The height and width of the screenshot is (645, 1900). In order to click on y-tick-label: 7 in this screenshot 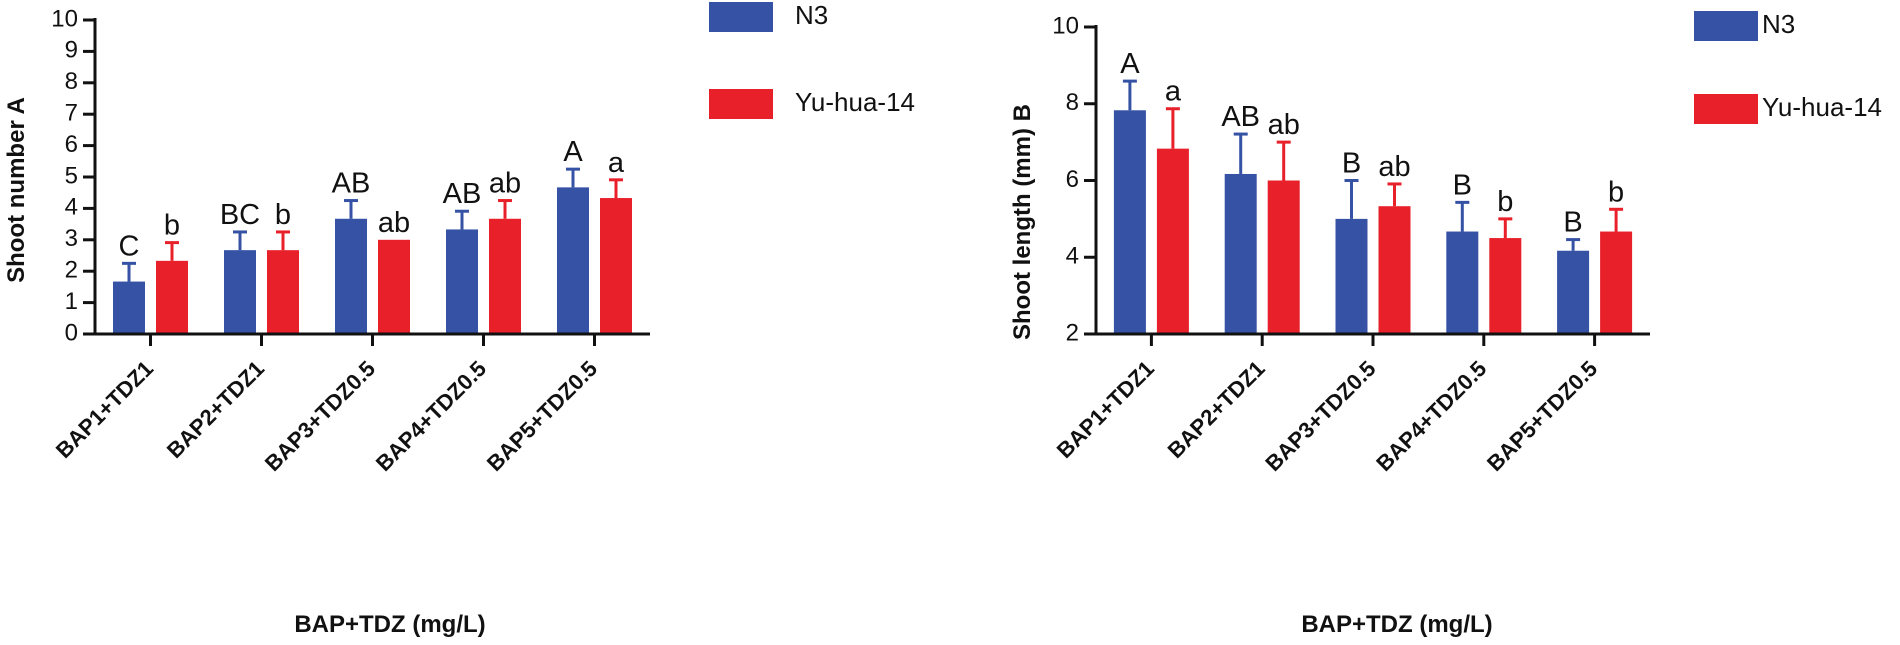, I will do `click(71, 113)`.